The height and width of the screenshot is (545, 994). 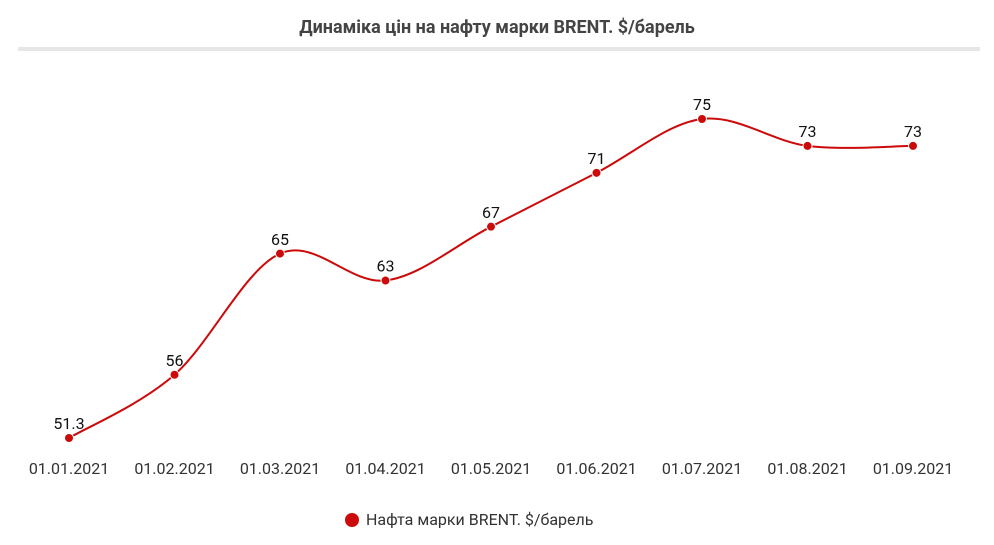 What do you see at coordinates (807, 468) in the screenshot?
I see `x-tick-label: 01.08.2021` at bounding box center [807, 468].